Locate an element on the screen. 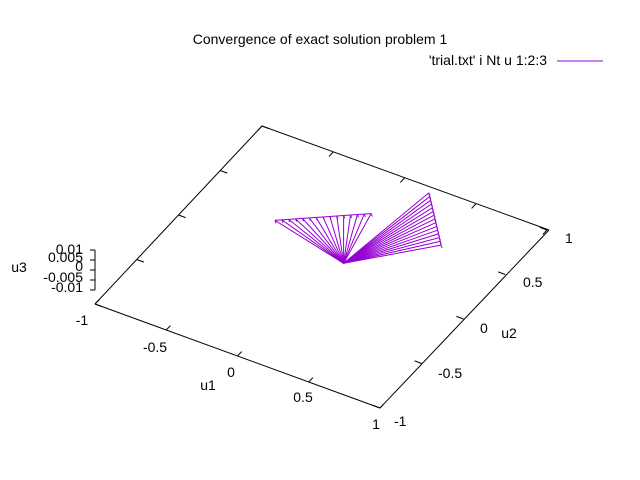 Image resolution: width=640 pixels, height=480 pixels. x-tick-label: -1 is located at coordinates (82, 320).